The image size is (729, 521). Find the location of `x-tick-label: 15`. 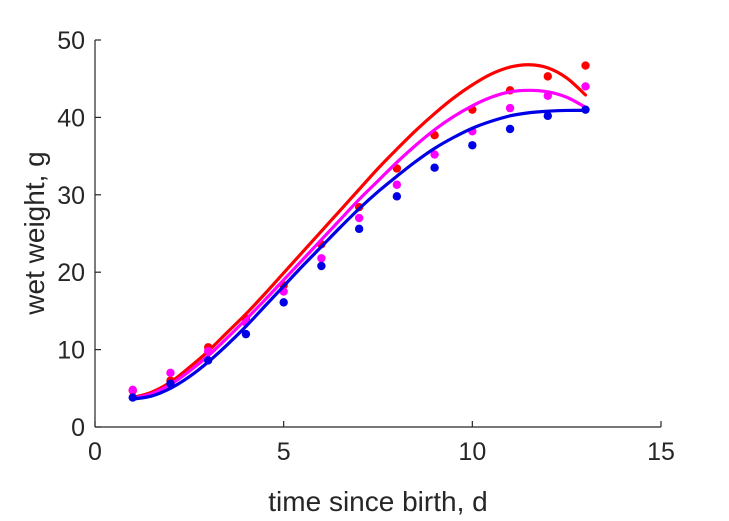

x-tick-label: 15 is located at coordinates (661, 452).